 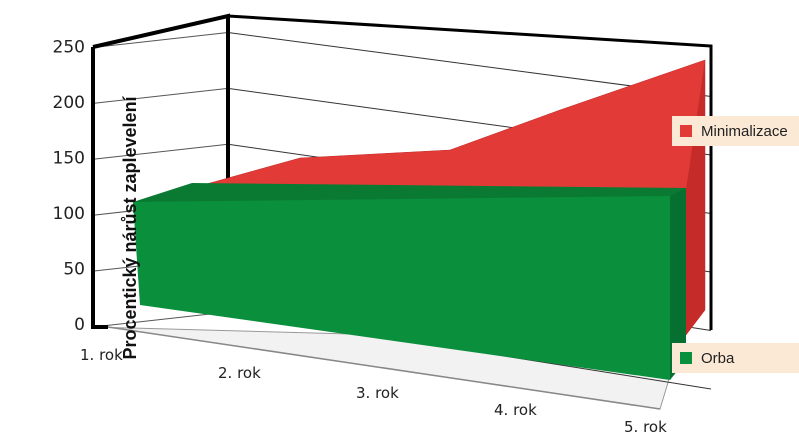 What do you see at coordinates (718, 358) in the screenshot?
I see `legend-label-orba: Orba` at bounding box center [718, 358].